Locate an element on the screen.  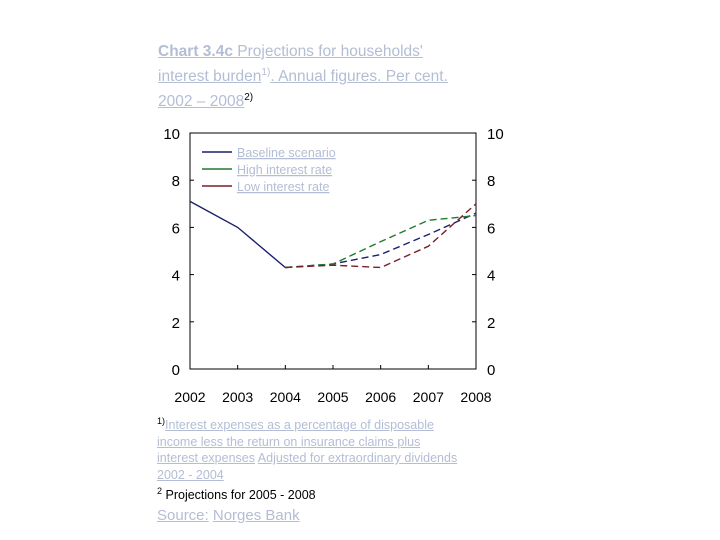
y-tick-label-right: 4 is located at coordinates (491, 276).